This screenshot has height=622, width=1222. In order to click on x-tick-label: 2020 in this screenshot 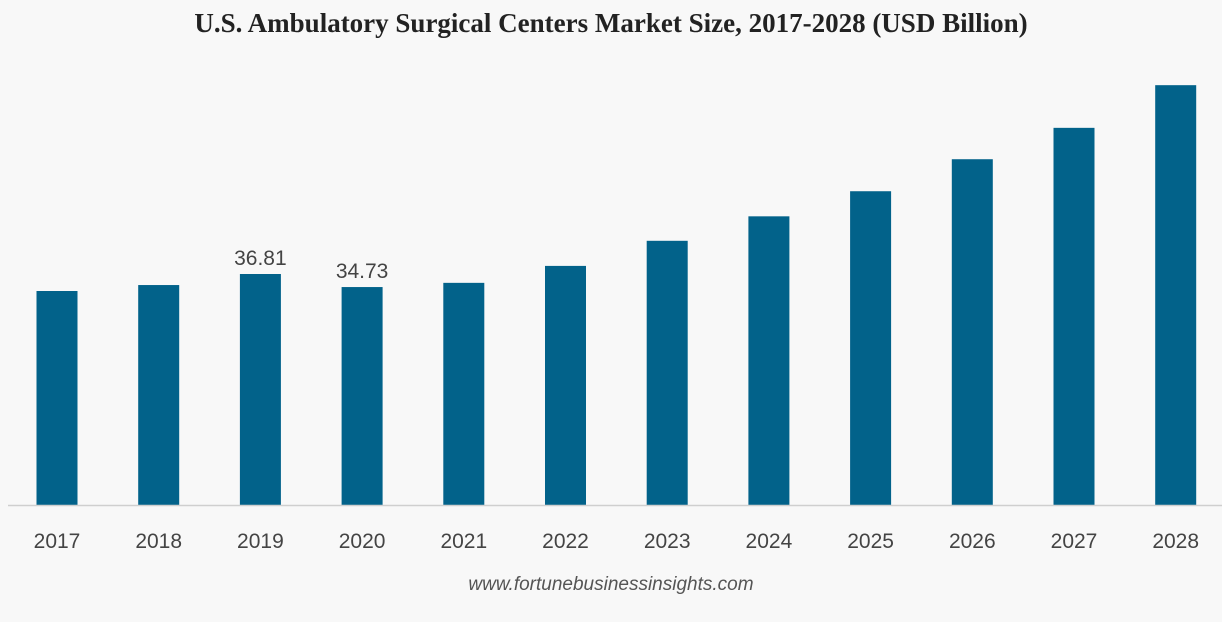, I will do `click(362, 541)`.